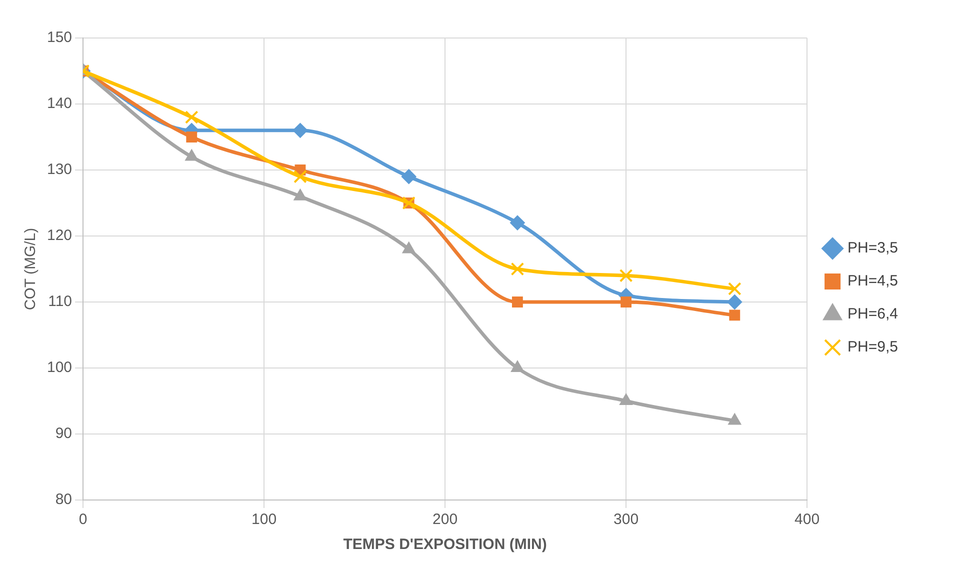 Image resolution: width=958 pixels, height=580 pixels. Describe the element at coordinates (60, 301) in the screenshot. I see `y-tick-label: 110` at that location.